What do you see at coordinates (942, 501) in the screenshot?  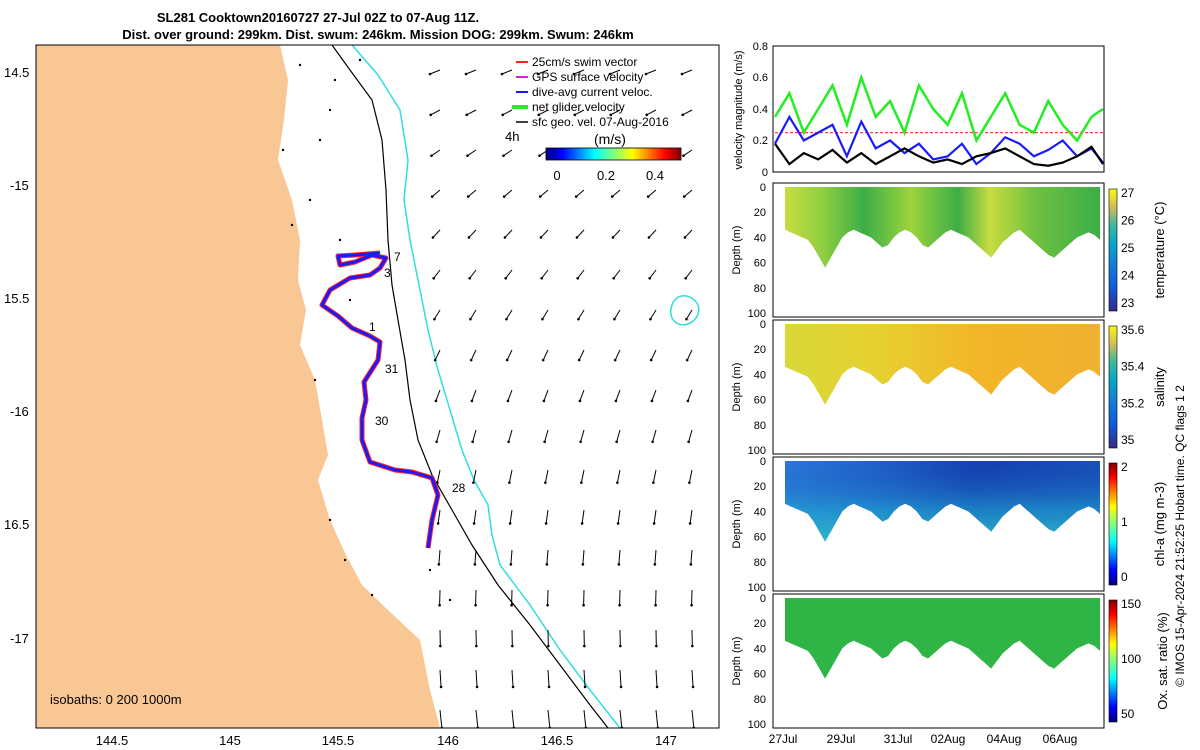 I see `section-data-shade` at bounding box center [942, 501].